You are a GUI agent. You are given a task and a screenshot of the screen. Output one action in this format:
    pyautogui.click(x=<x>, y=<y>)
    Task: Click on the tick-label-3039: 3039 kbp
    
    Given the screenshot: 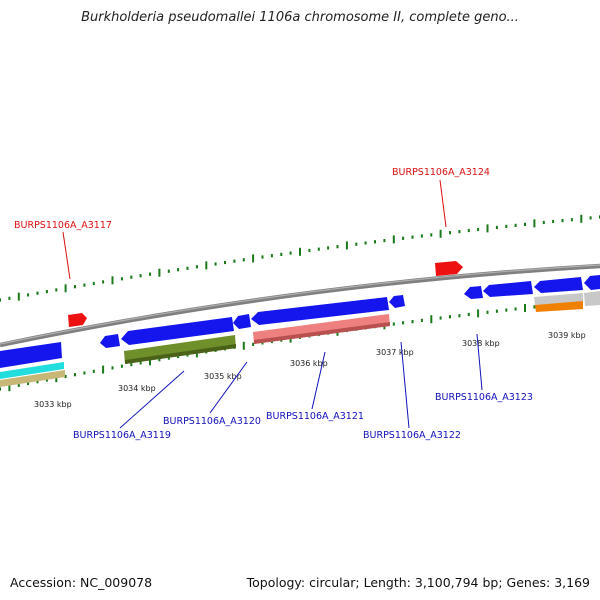 What is the action you would take?
    pyautogui.click(x=567, y=335)
    